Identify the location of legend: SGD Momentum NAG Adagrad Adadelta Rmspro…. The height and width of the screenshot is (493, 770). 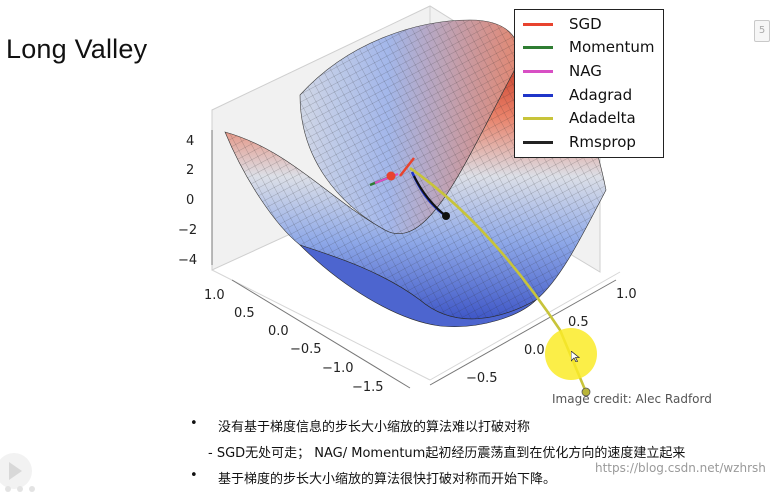
(589, 83).